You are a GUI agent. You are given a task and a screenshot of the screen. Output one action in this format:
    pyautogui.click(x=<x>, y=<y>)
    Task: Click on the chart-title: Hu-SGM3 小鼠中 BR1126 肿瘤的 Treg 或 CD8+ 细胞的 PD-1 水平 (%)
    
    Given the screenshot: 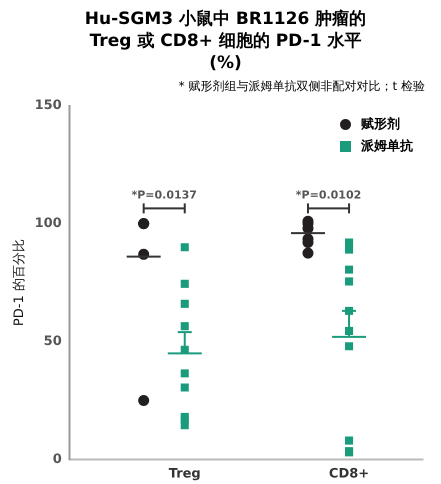 What is the action you would take?
    pyautogui.click(x=226, y=41)
    